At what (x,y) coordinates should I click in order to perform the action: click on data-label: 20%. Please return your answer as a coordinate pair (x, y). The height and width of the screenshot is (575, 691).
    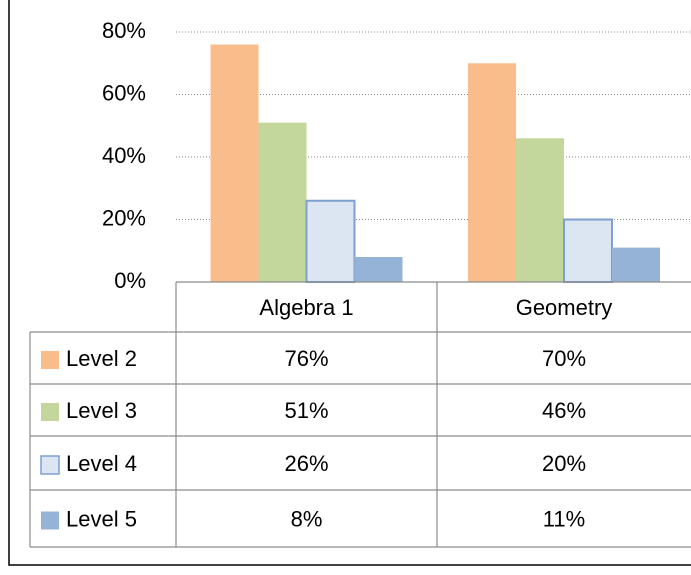
    Looking at the image, I should click on (564, 463).